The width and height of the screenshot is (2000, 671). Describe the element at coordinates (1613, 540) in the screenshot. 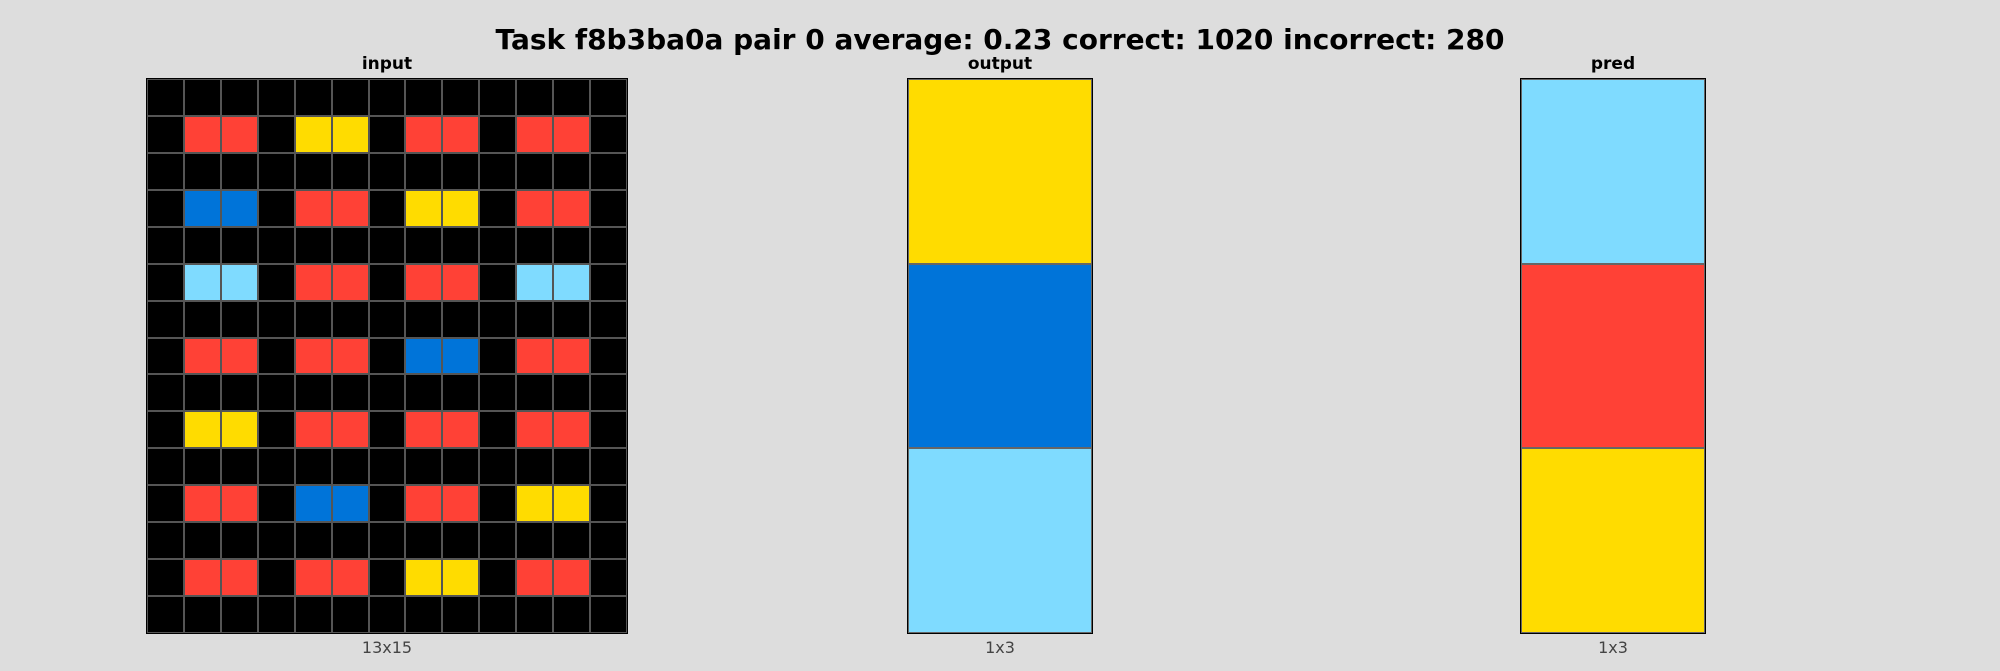

I see `pred-cell` at that location.